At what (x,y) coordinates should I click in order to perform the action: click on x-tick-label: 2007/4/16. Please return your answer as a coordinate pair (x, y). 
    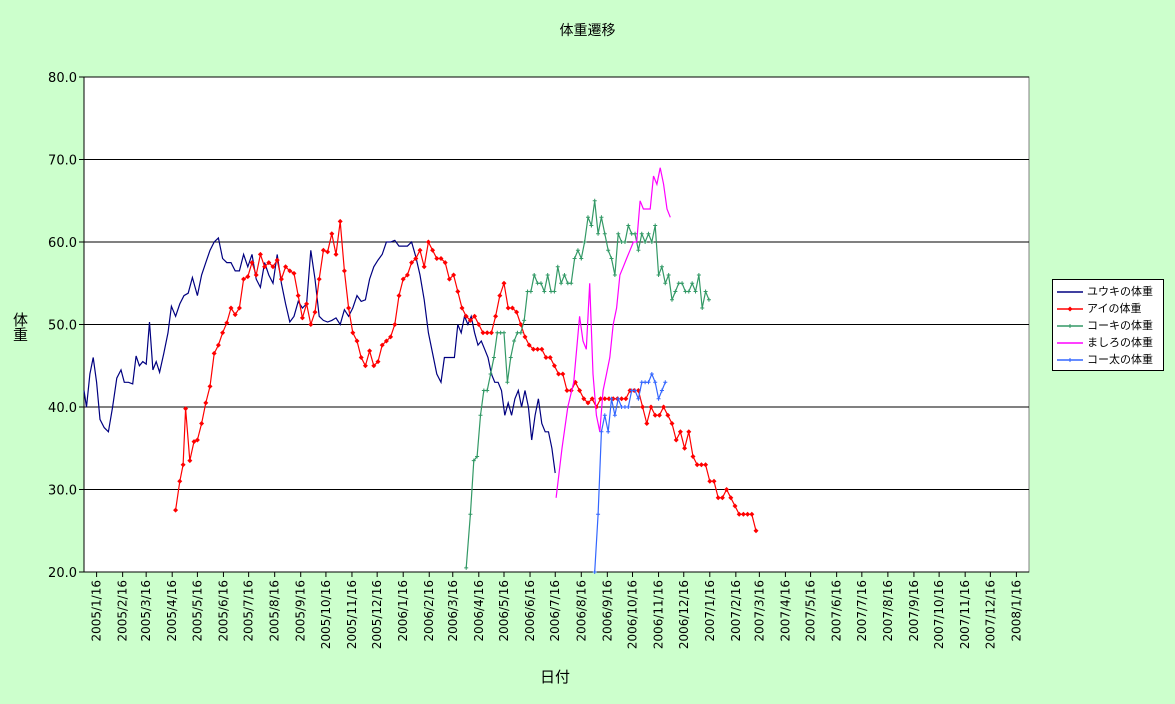
    Looking at the image, I should click on (785, 611).